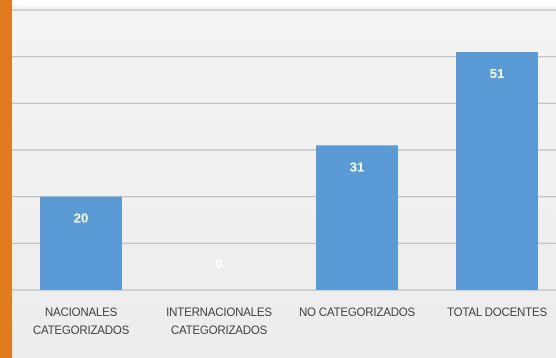 Image resolution: width=556 pixels, height=358 pixels. I want to click on category-label-line: INTERNACIONALES, so click(219, 313).